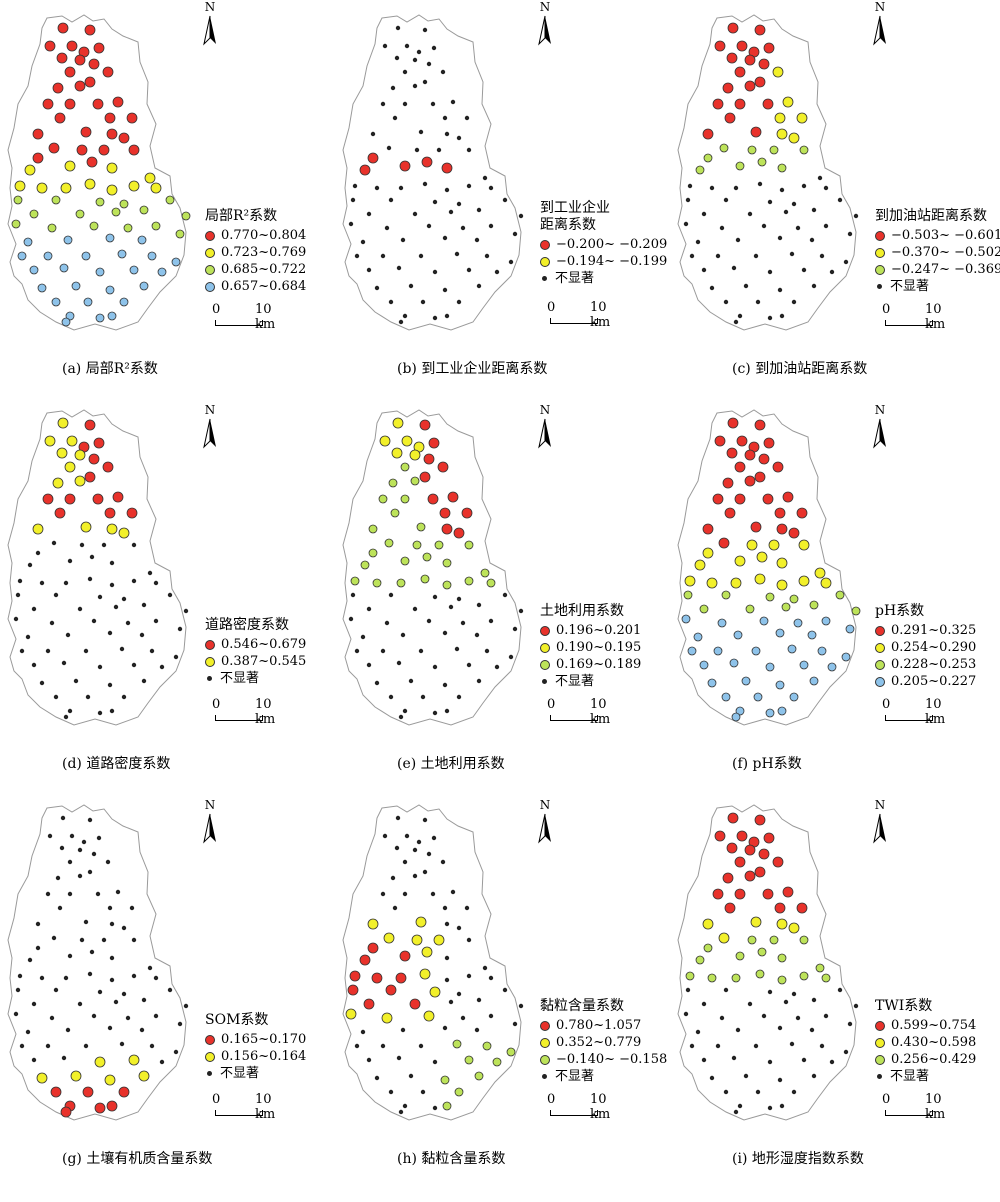  What do you see at coordinates (590, 681) in the screenshot?
I see `legend-item: 不显著` at bounding box center [590, 681].